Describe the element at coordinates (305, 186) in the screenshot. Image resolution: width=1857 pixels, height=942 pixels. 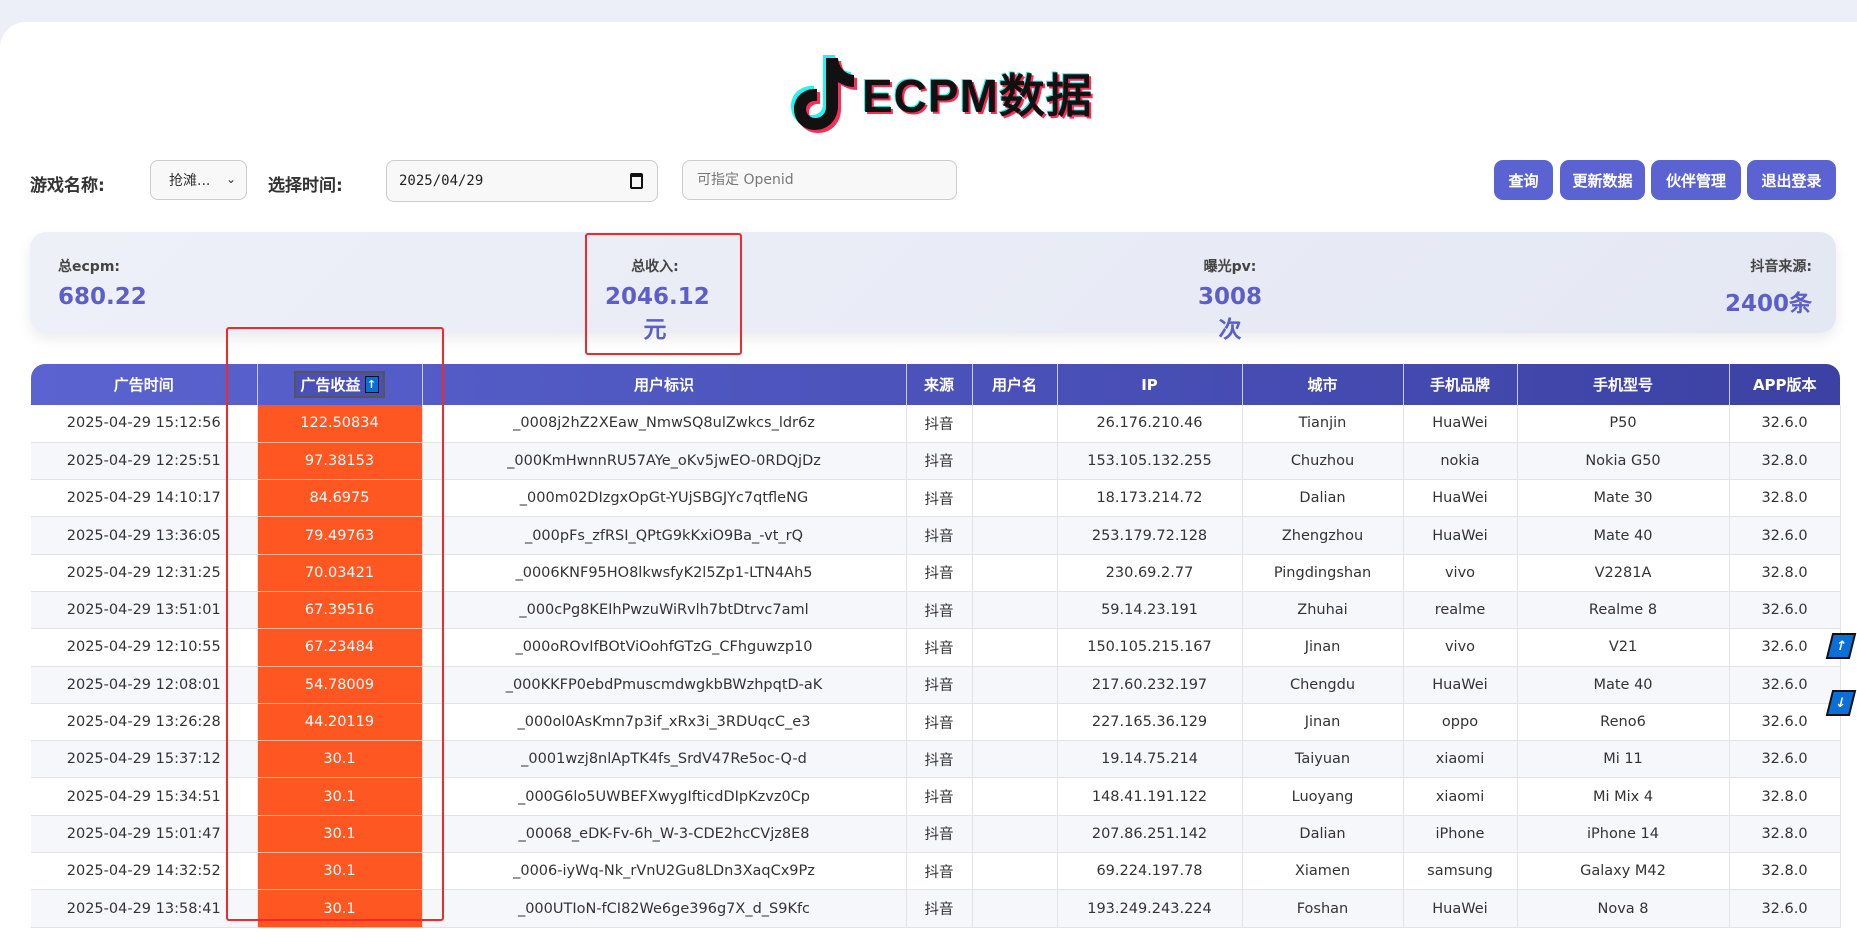
I see `time-label: 选择时间:` at that location.